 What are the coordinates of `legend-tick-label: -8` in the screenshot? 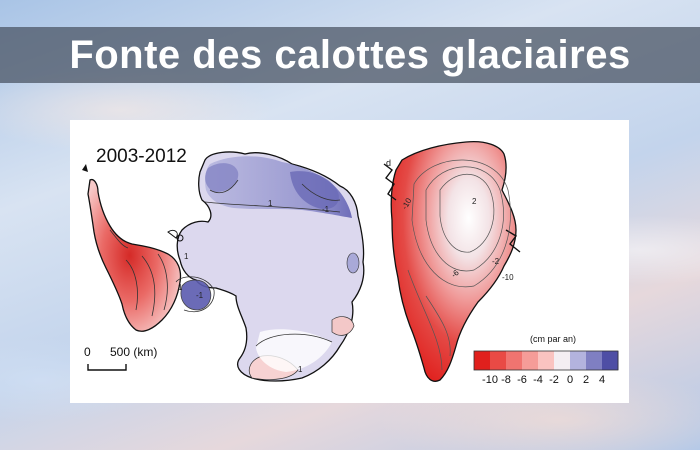 It's located at (506, 380).